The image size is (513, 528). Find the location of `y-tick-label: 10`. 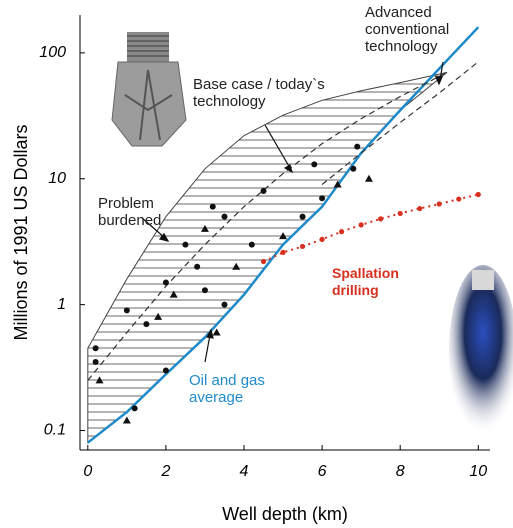

y-tick-label: 10 is located at coordinates (57, 178).